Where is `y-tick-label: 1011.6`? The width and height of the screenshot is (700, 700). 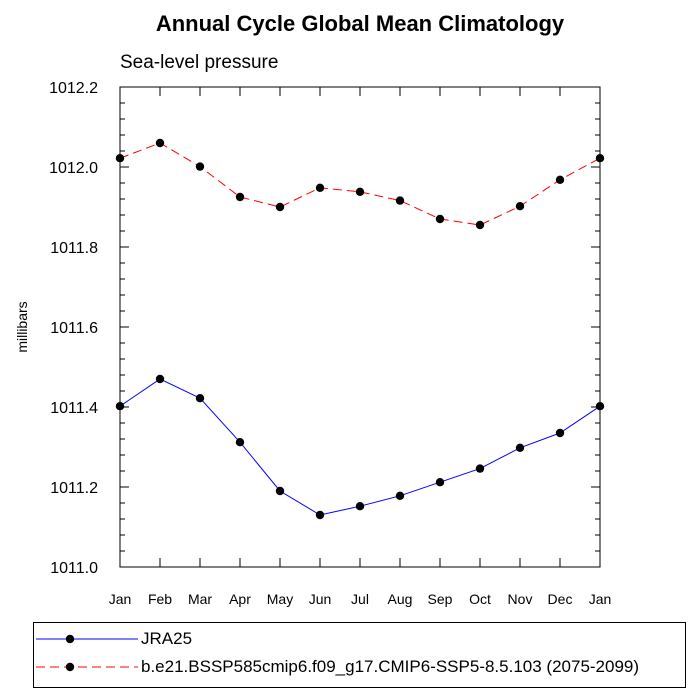
y-tick-label: 1011.6 is located at coordinates (74, 328).